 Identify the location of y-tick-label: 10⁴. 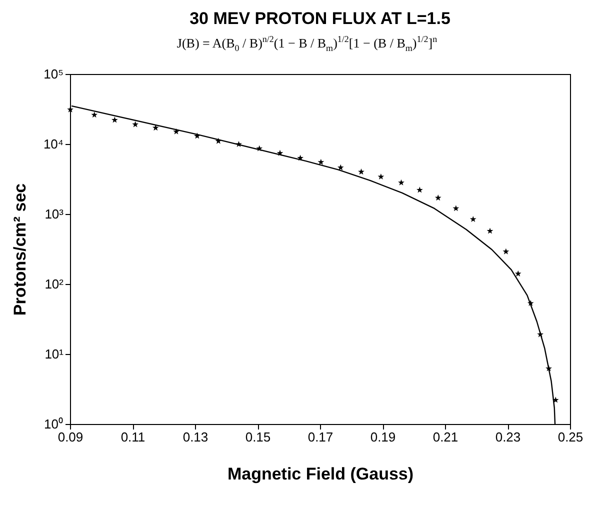
(53, 144).